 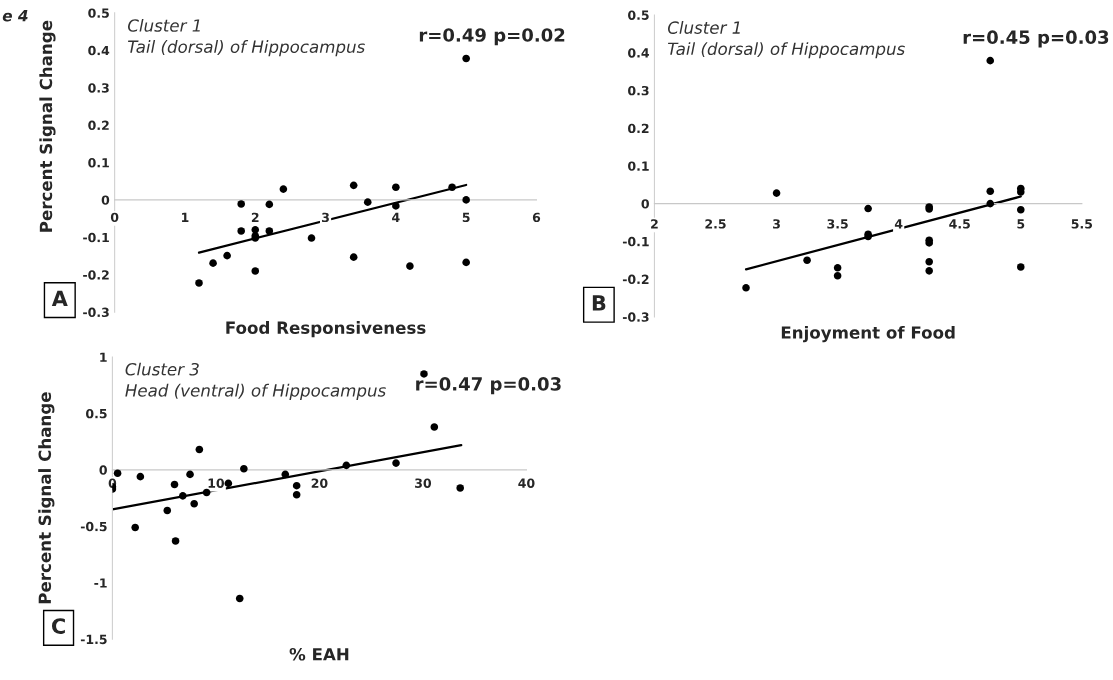 I want to click on x-tick-label: 10, so click(x=216, y=483).